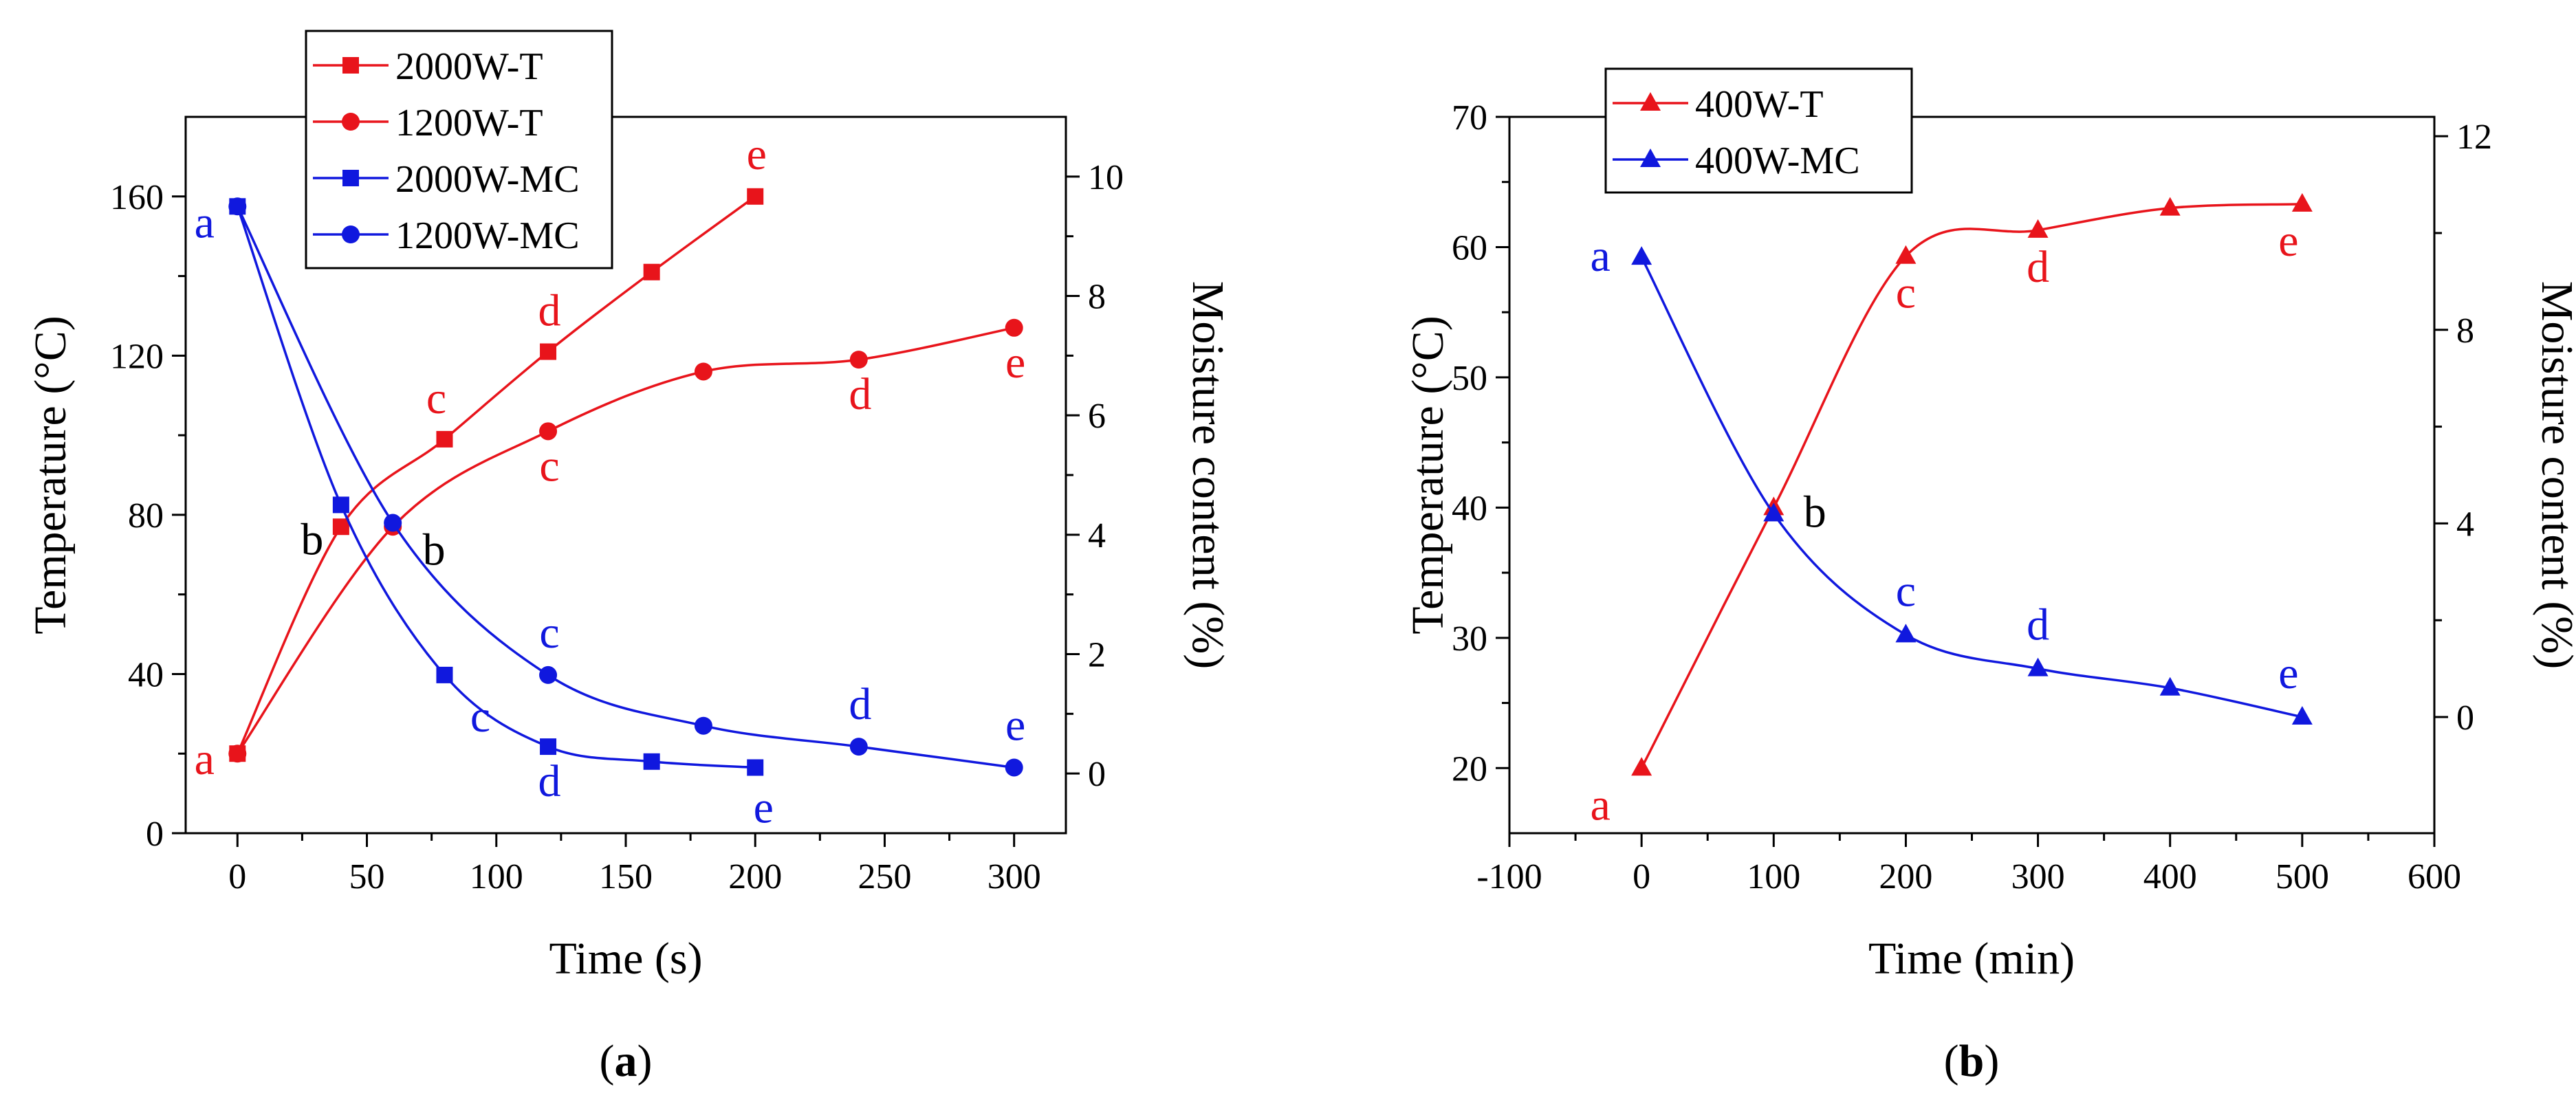 The height and width of the screenshot is (1113, 2576). What do you see at coordinates (50, 475) in the screenshot?
I see `y-axis-title-a: Temperature (°C)` at bounding box center [50, 475].